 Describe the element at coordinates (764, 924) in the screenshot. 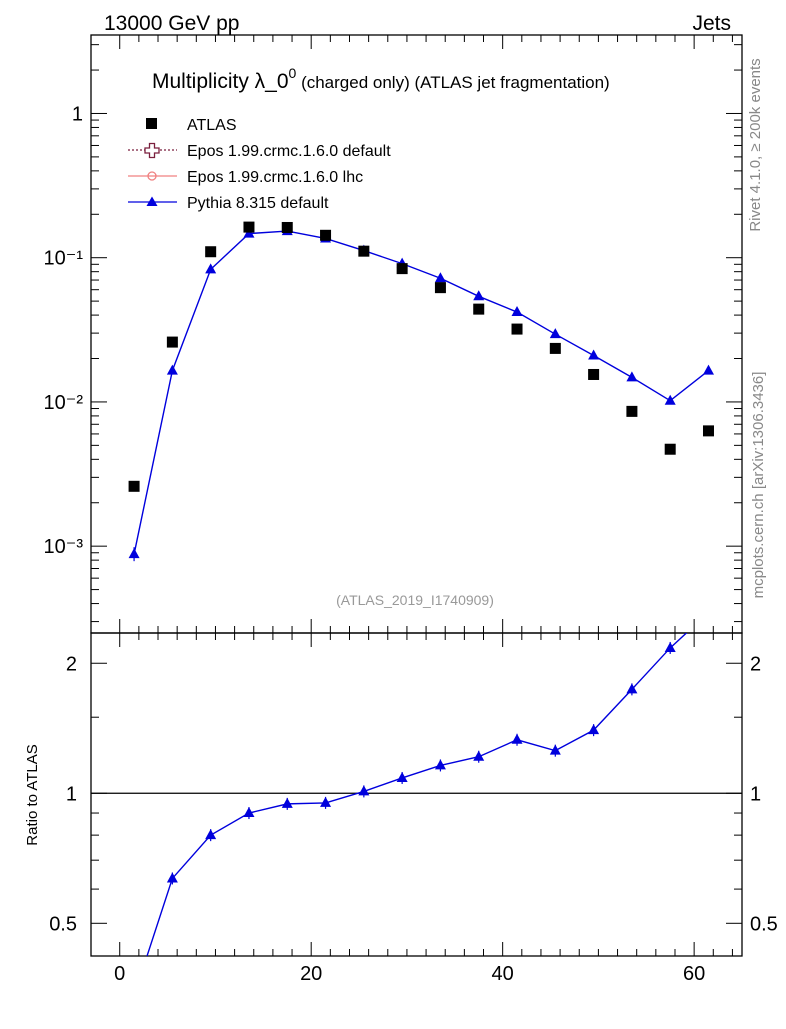

I see `ratio-y-tick-label-right: 0.5` at that location.